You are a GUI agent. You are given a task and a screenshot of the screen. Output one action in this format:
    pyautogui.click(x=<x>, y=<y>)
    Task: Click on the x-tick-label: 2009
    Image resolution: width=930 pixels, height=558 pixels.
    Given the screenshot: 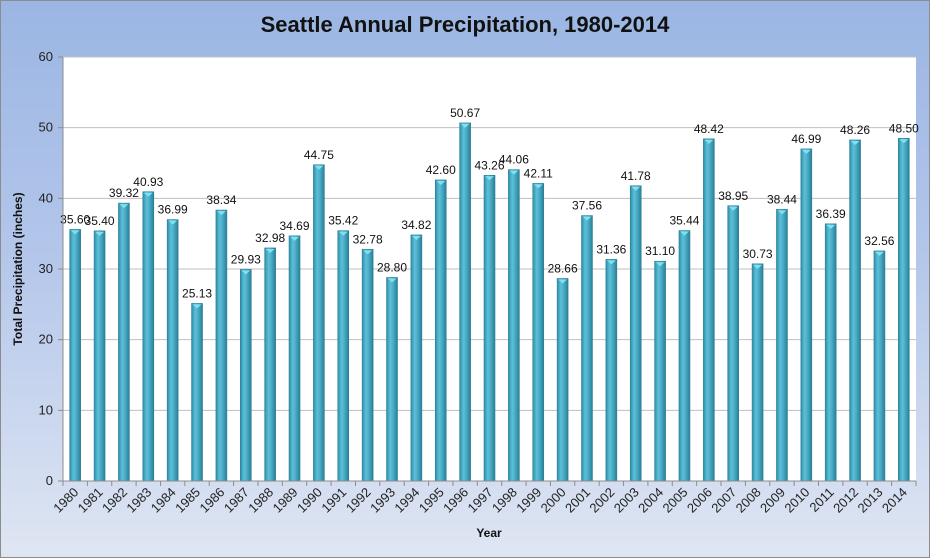 What is the action you would take?
    pyautogui.click(x=772, y=500)
    